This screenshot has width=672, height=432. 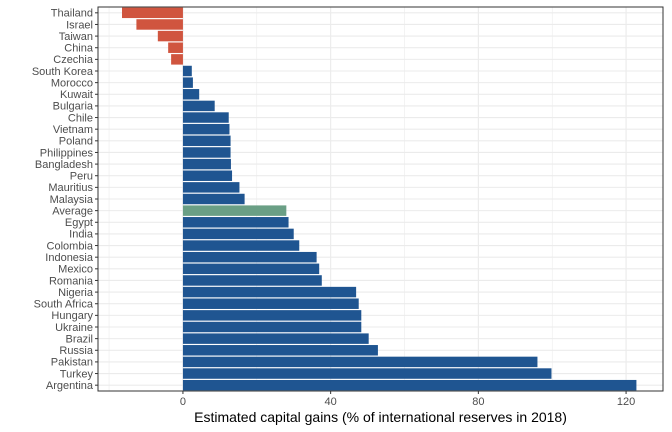 I want to click on y-tick-label: Brazil, so click(x=79, y=339).